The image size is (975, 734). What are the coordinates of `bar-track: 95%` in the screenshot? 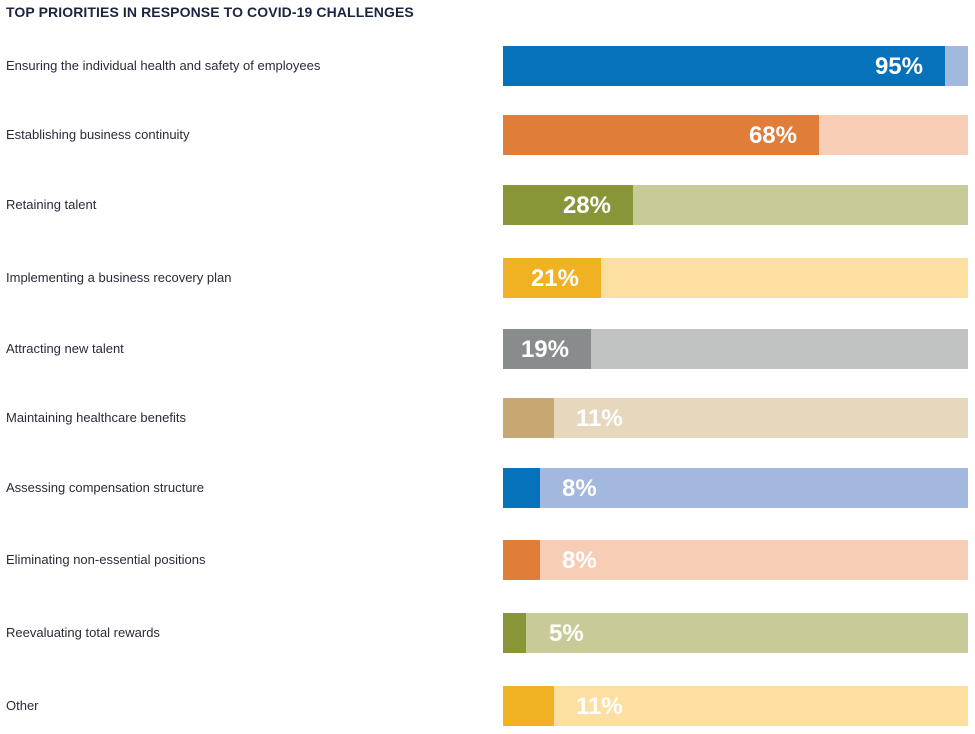 It's located at (735, 66).